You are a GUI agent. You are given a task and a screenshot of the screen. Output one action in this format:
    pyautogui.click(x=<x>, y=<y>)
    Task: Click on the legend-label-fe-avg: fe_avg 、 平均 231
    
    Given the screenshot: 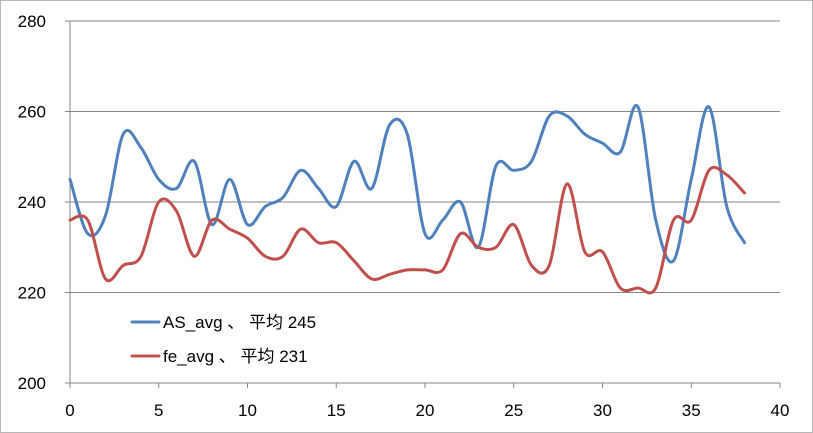 What is the action you would take?
    pyautogui.click(x=235, y=356)
    